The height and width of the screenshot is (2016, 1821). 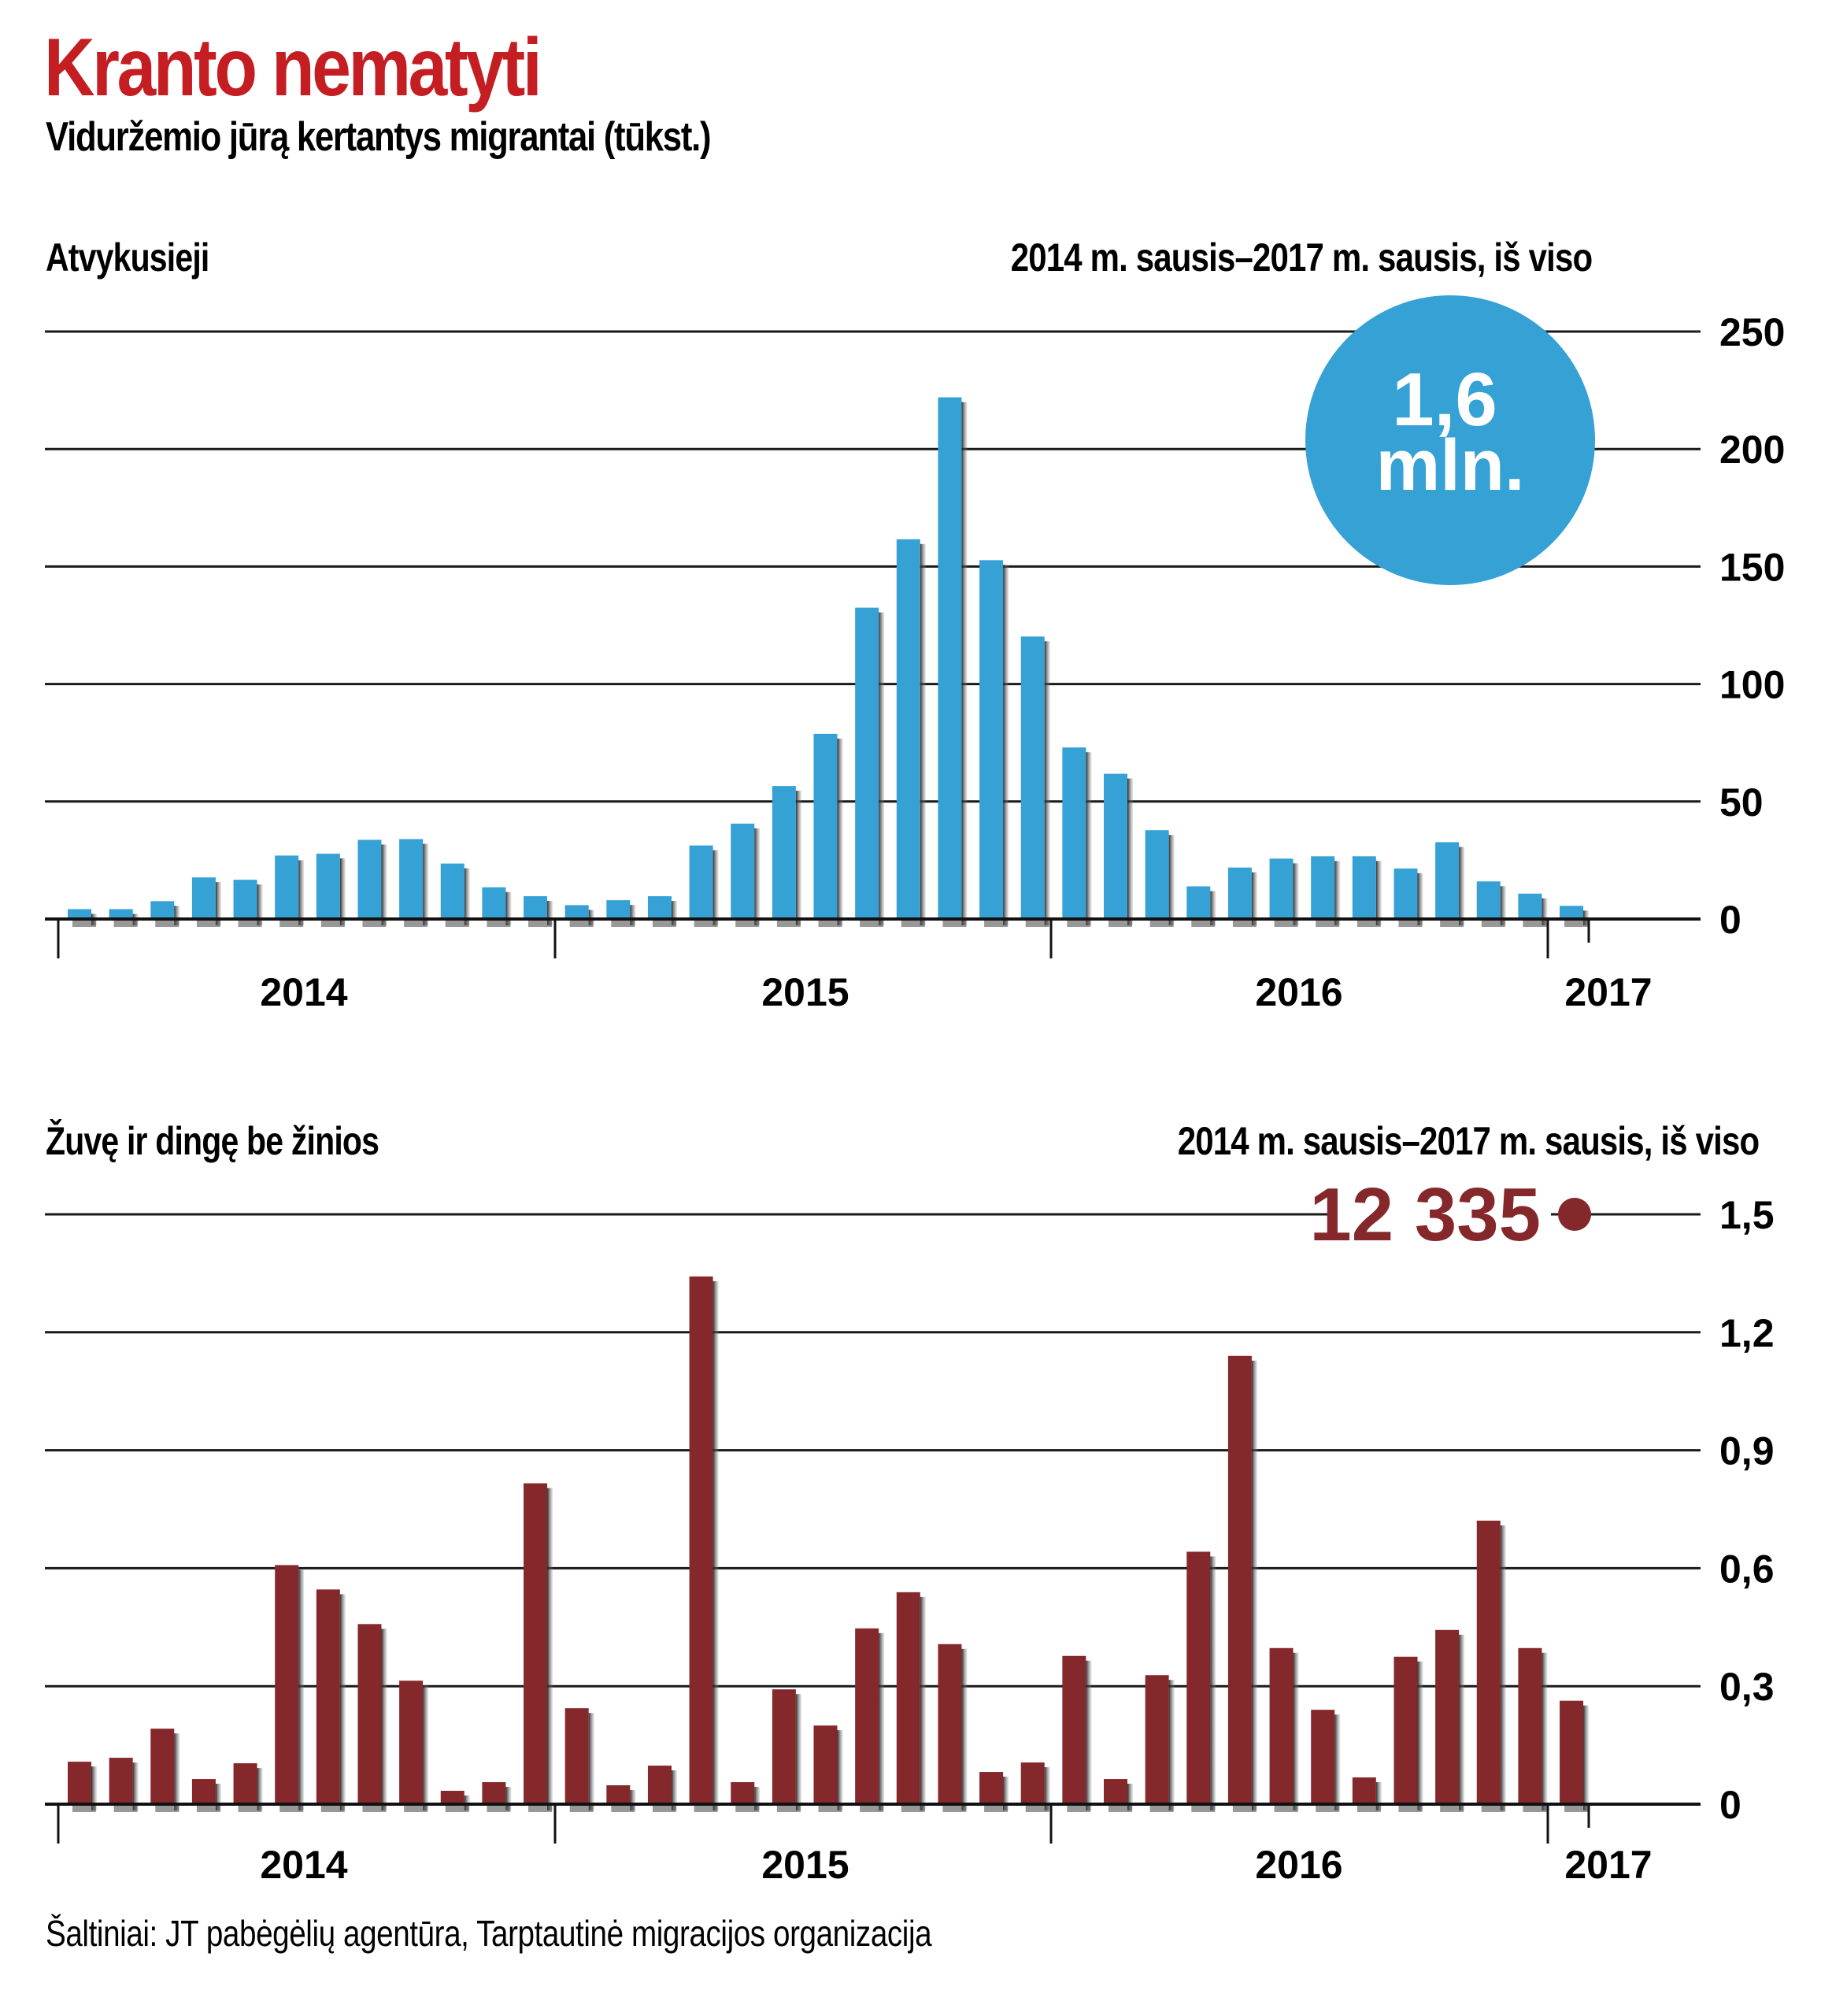 I want to click on deaths-y-tick-label: 0,3, so click(x=1747, y=1687).